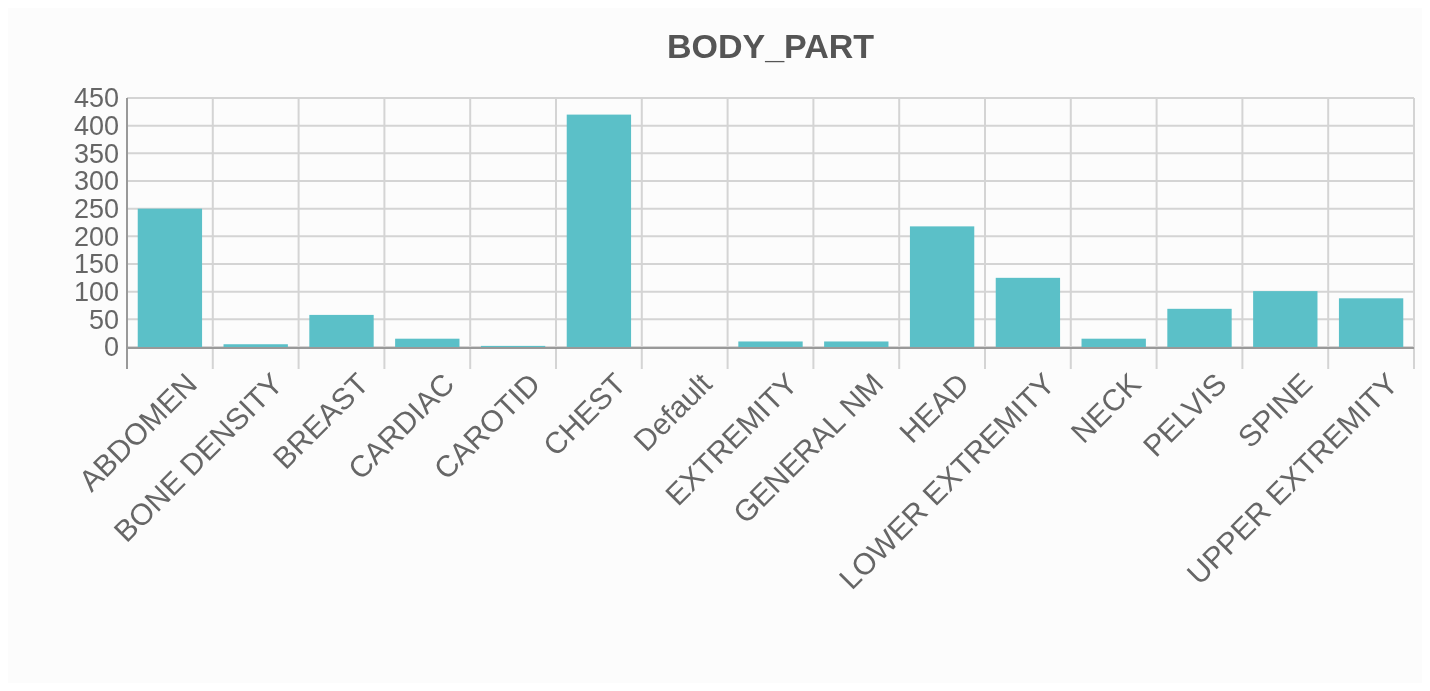 Image resolution: width=1430 pixels, height=691 pixels. What do you see at coordinates (96, 264) in the screenshot?
I see `y-tick-label: 150` at bounding box center [96, 264].